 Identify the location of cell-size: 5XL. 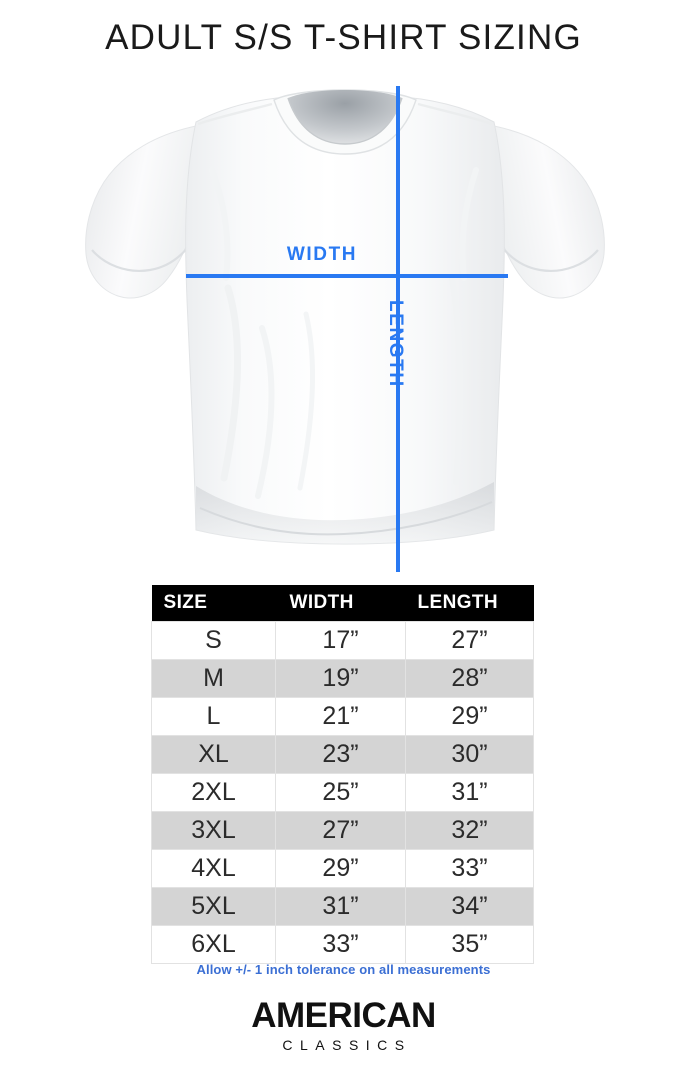
(213, 906).